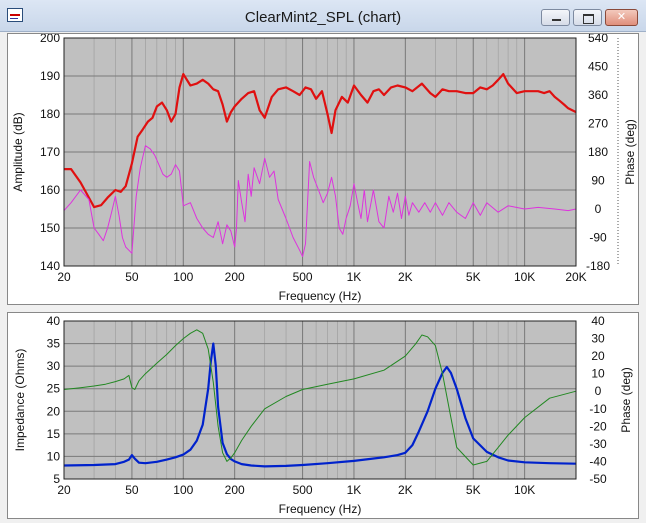 The height and width of the screenshot is (523, 646). I want to click on title-bar: ClearMint2_SPL (chart), so click(323, 16).